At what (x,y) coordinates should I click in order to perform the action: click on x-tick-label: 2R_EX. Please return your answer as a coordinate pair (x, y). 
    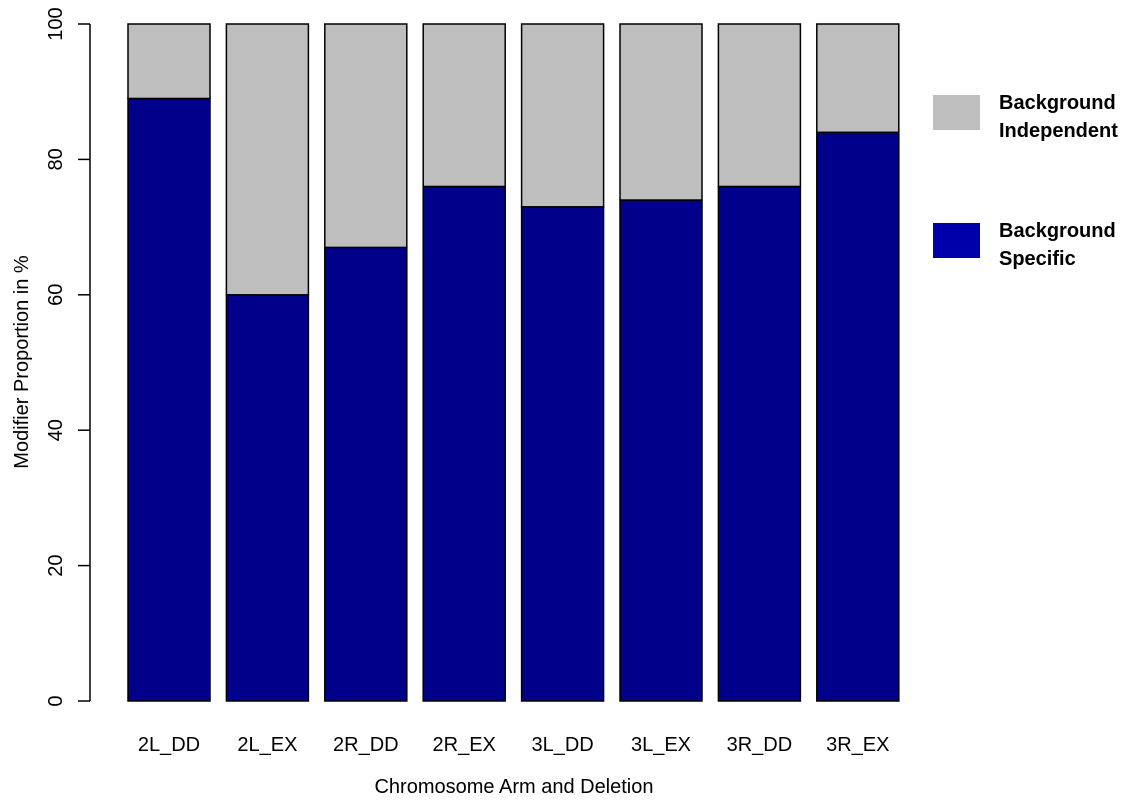
    Looking at the image, I should click on (464, 745).